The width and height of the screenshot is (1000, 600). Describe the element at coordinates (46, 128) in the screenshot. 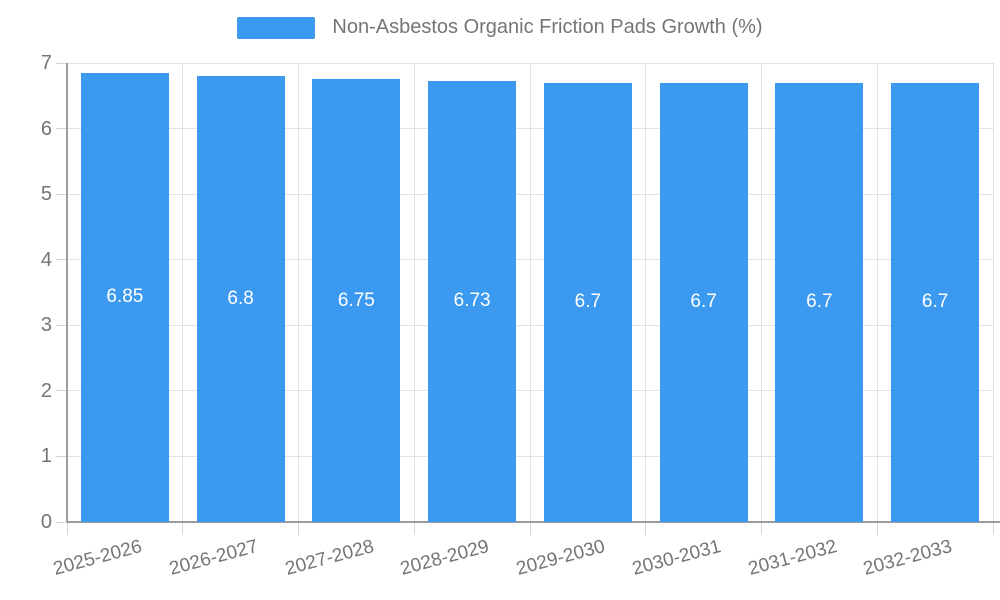

I see `y-axis-tick-label: 6` at that location.